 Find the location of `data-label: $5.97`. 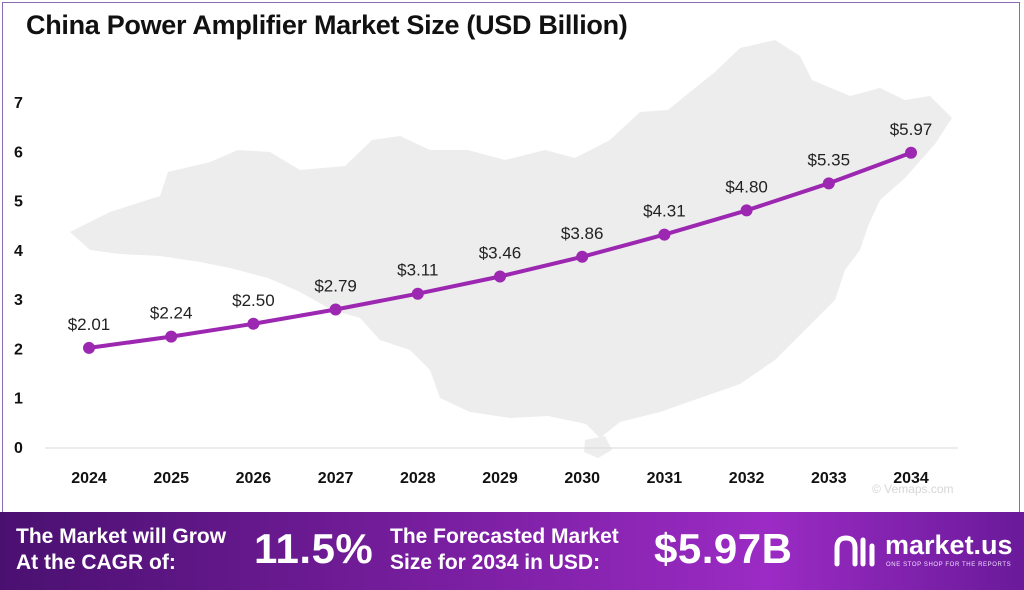

data-label: $5.97 is located at coordinates (911, 129).